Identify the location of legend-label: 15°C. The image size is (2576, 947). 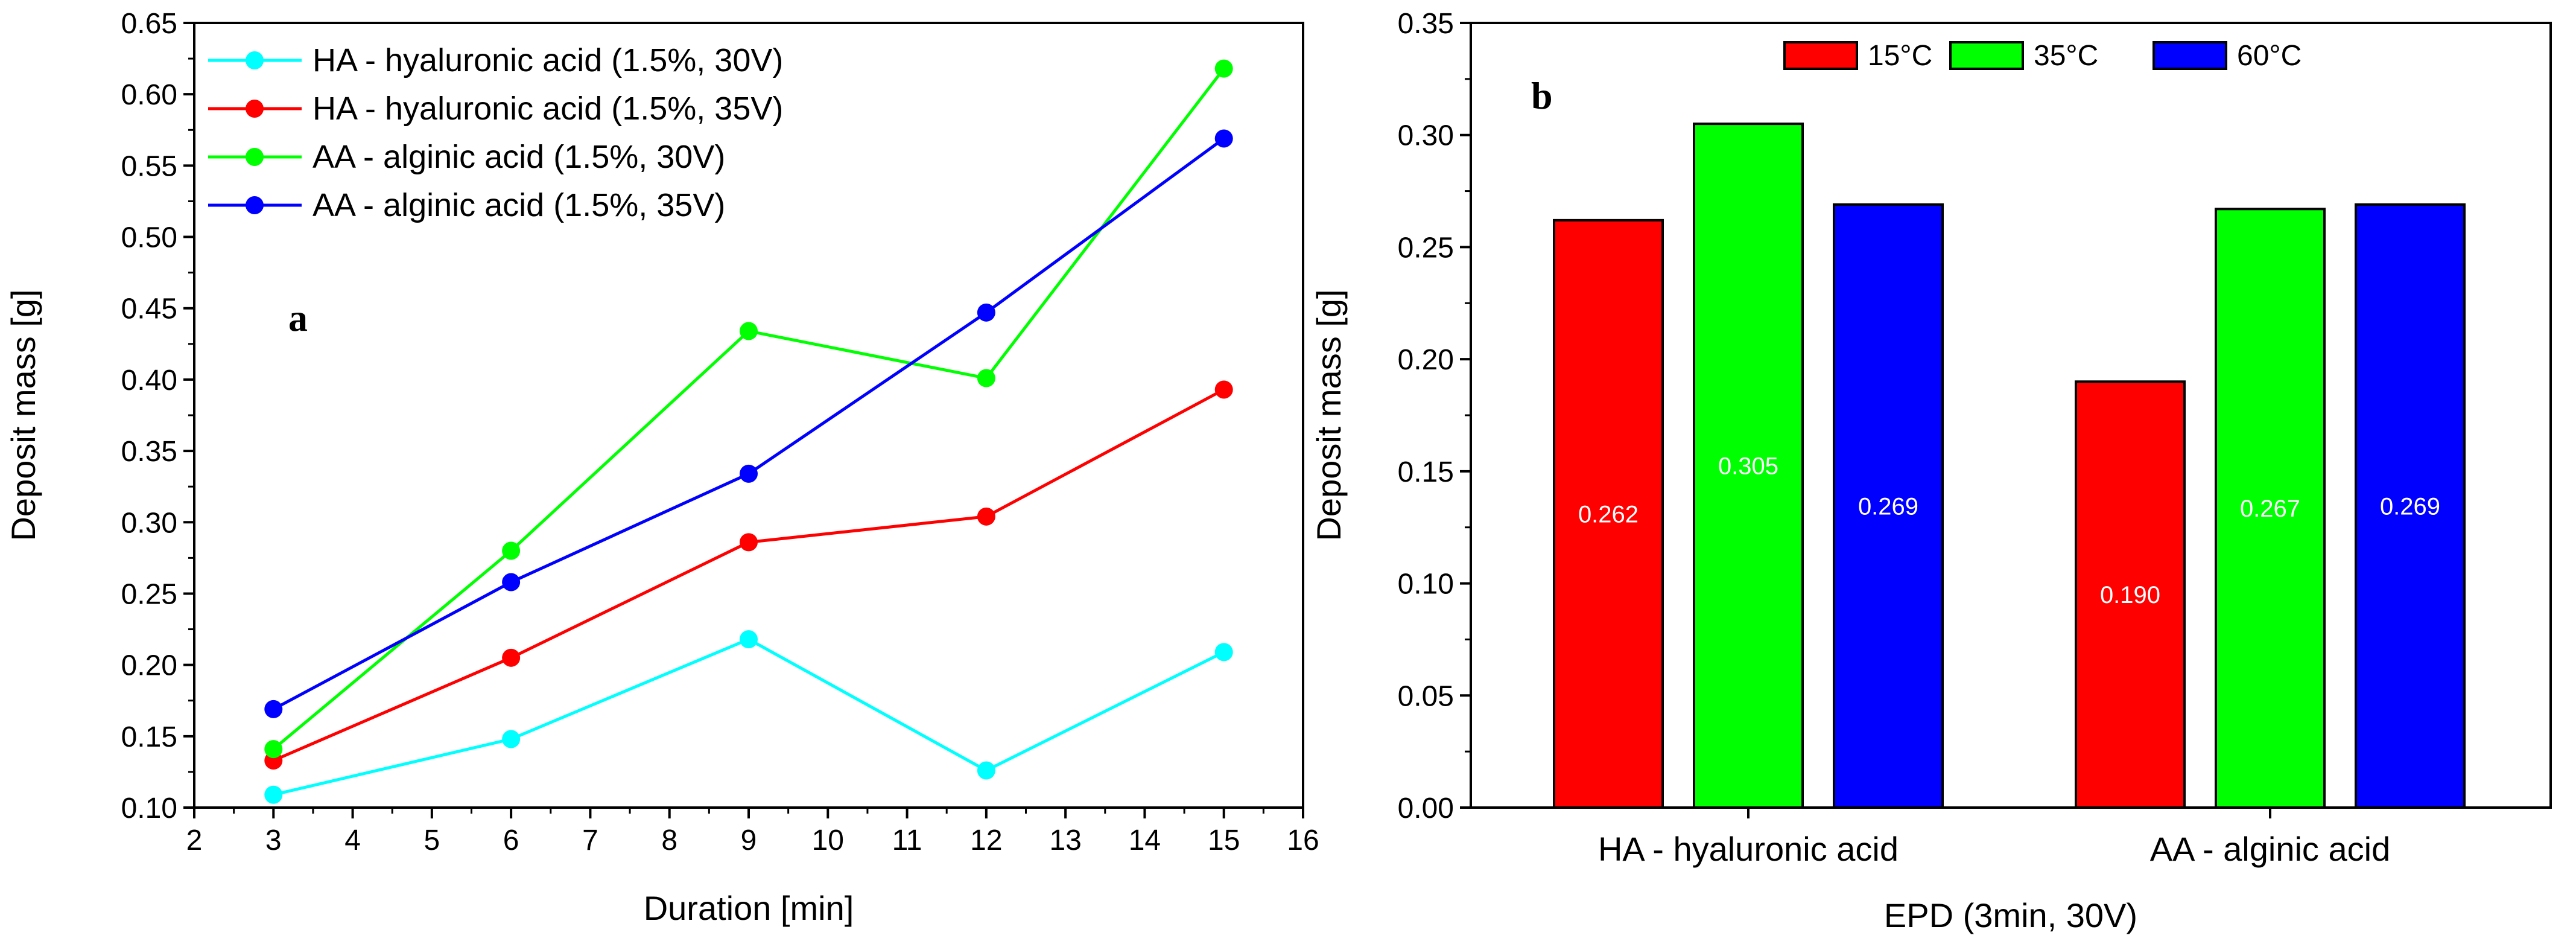
(1900, 56).